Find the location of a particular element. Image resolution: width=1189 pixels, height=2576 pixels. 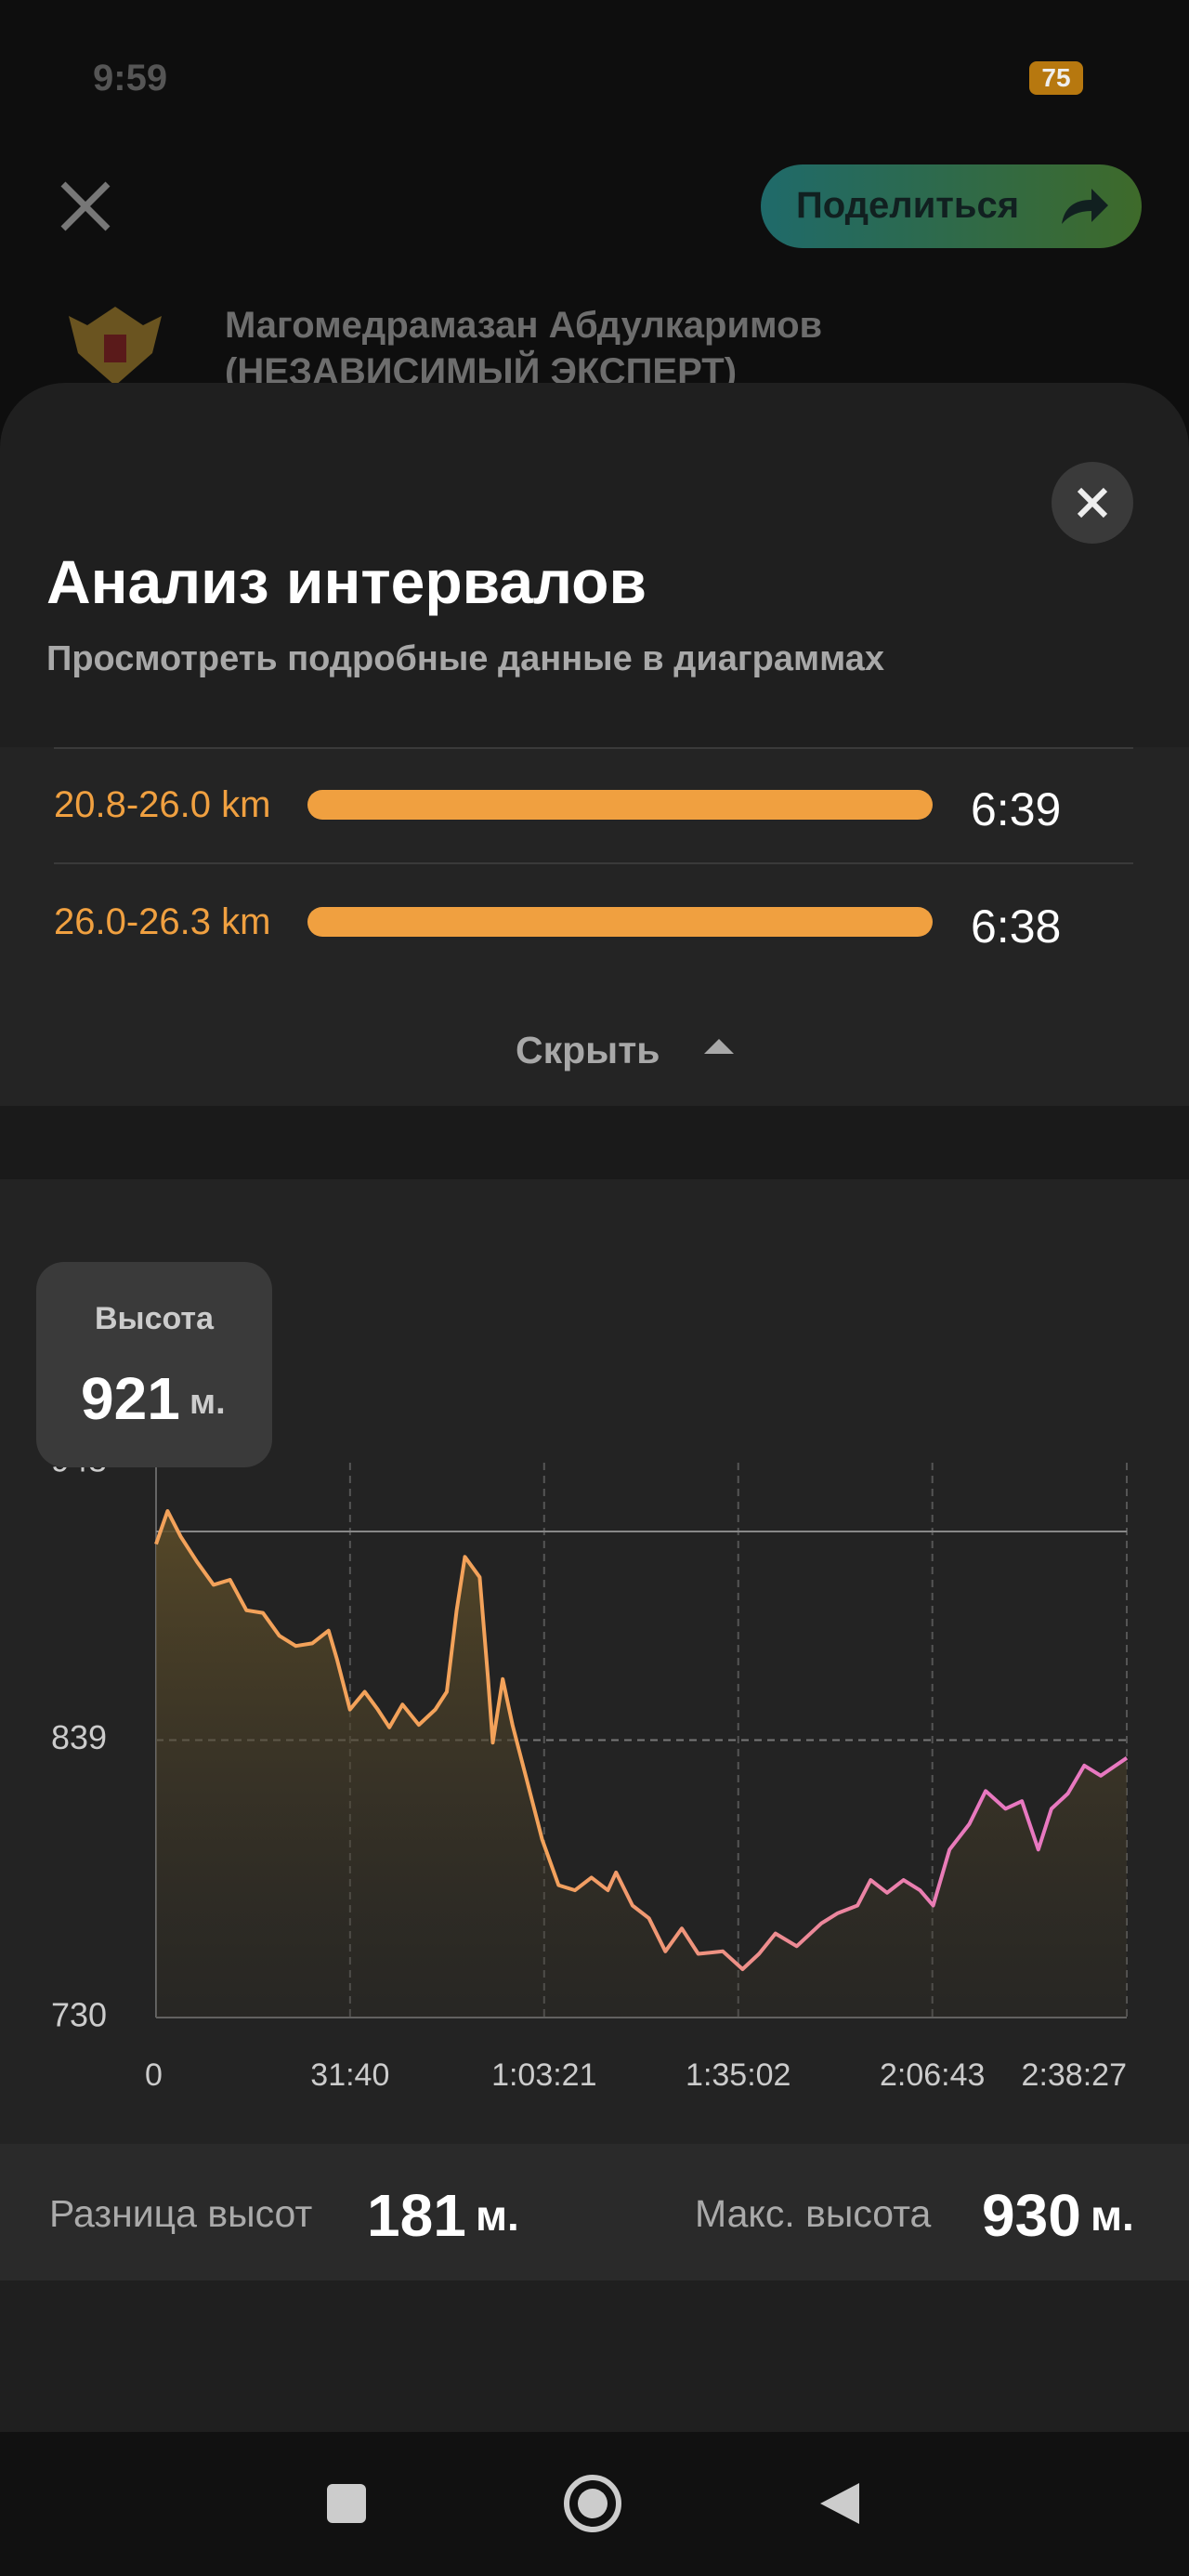

tooltip-unit: м. is located at coordinates (207, 1402).